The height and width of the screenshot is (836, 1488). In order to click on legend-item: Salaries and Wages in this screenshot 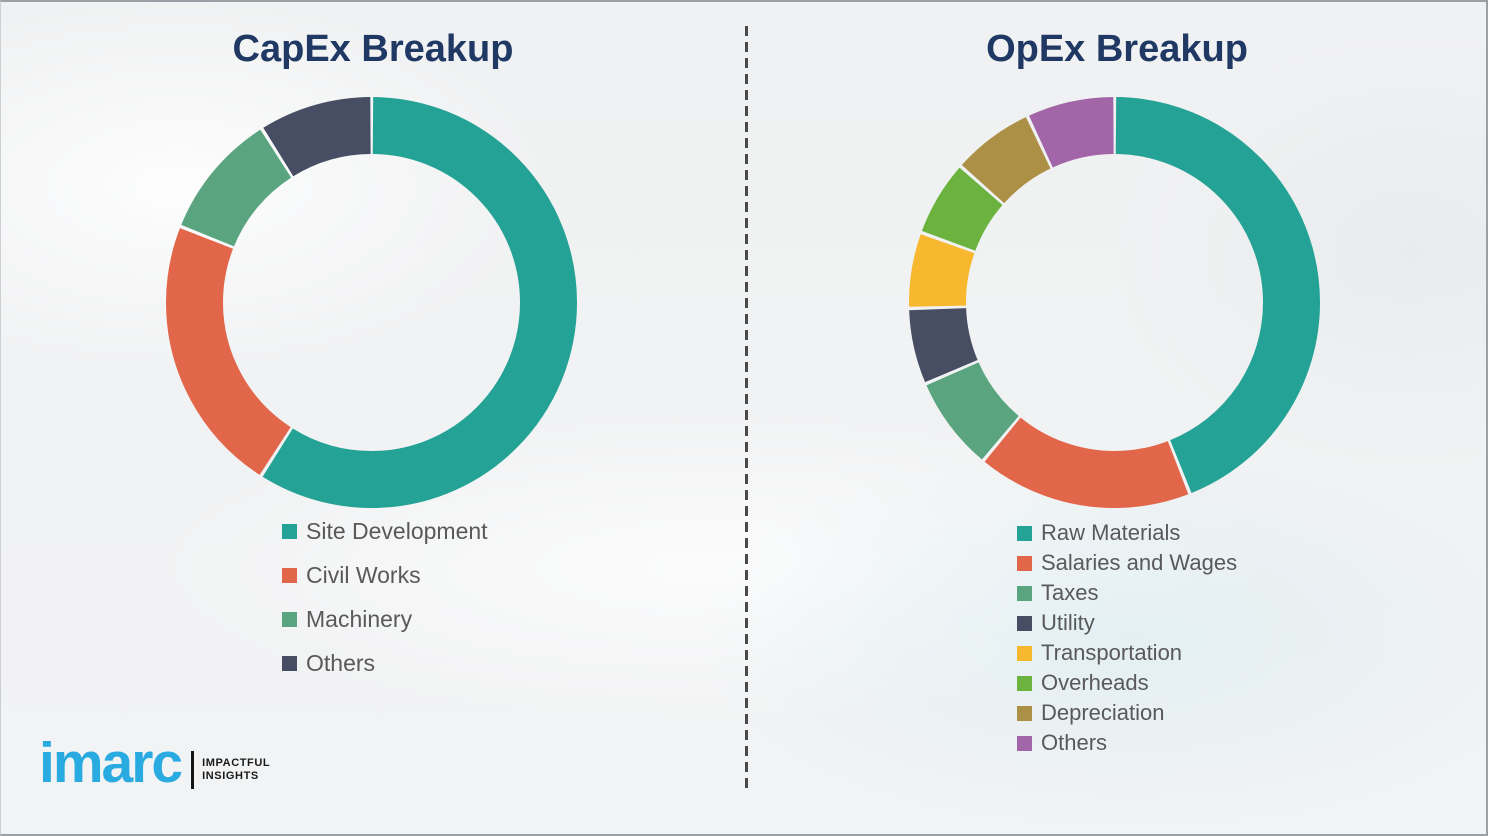, I will do `click(1127, 562)`.